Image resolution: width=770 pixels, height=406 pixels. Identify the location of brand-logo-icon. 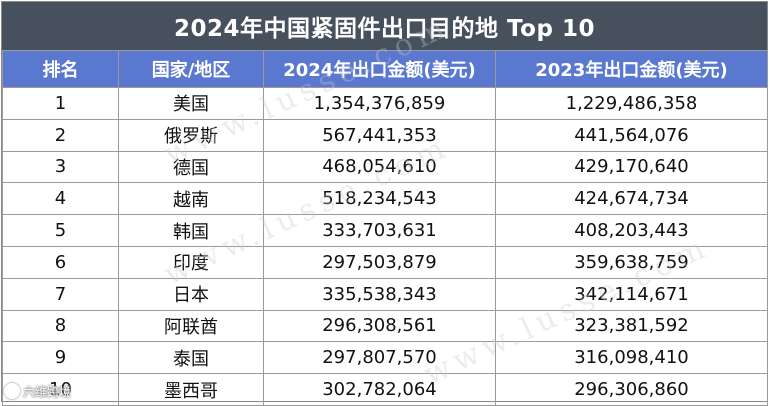
(12, 391).